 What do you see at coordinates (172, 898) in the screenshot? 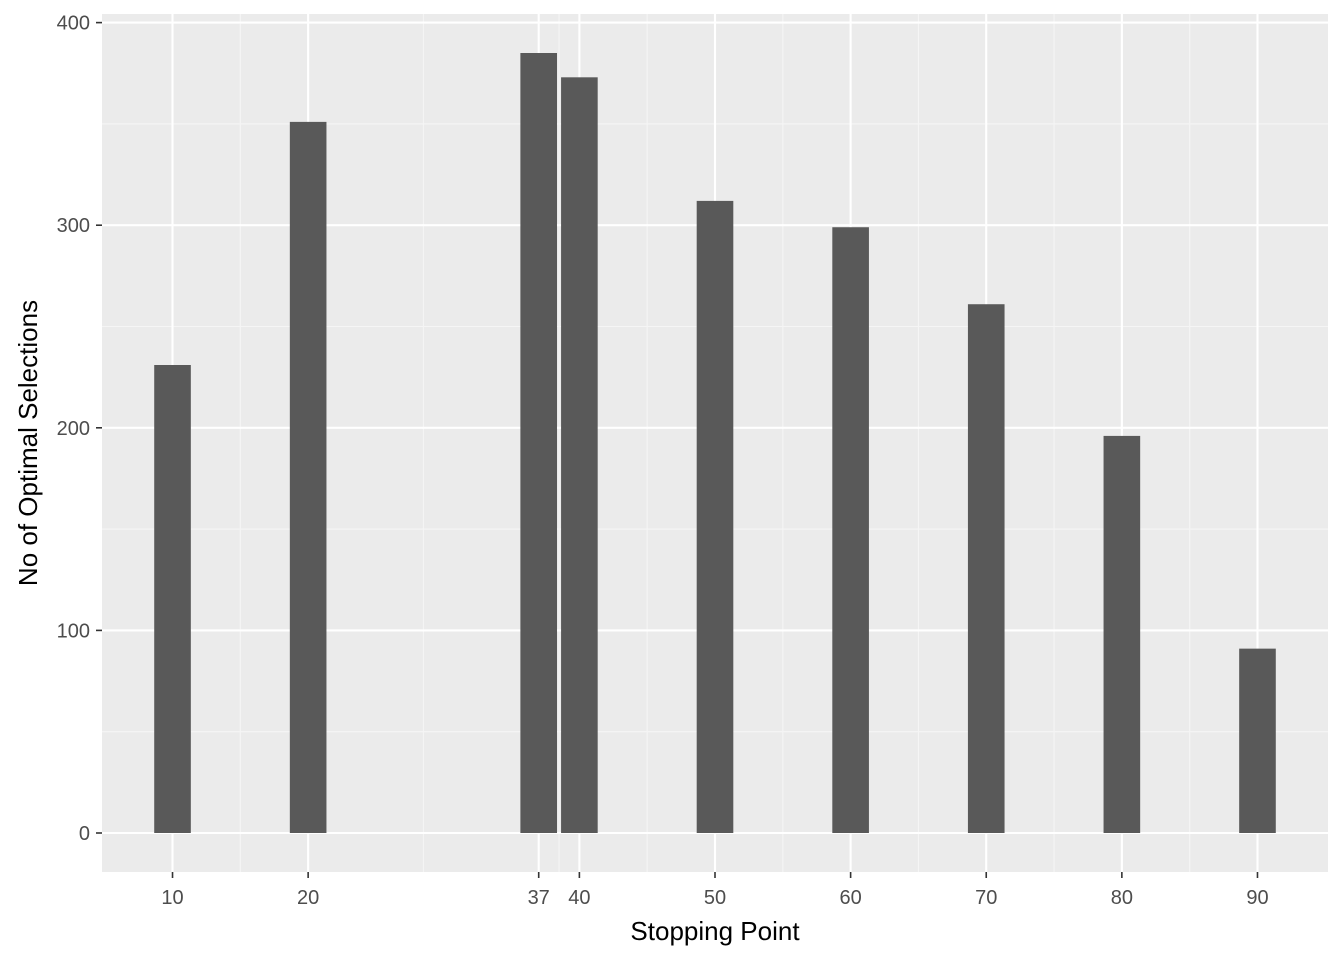
I see `x-tick-label: 10` at bounding box center [172, 898].